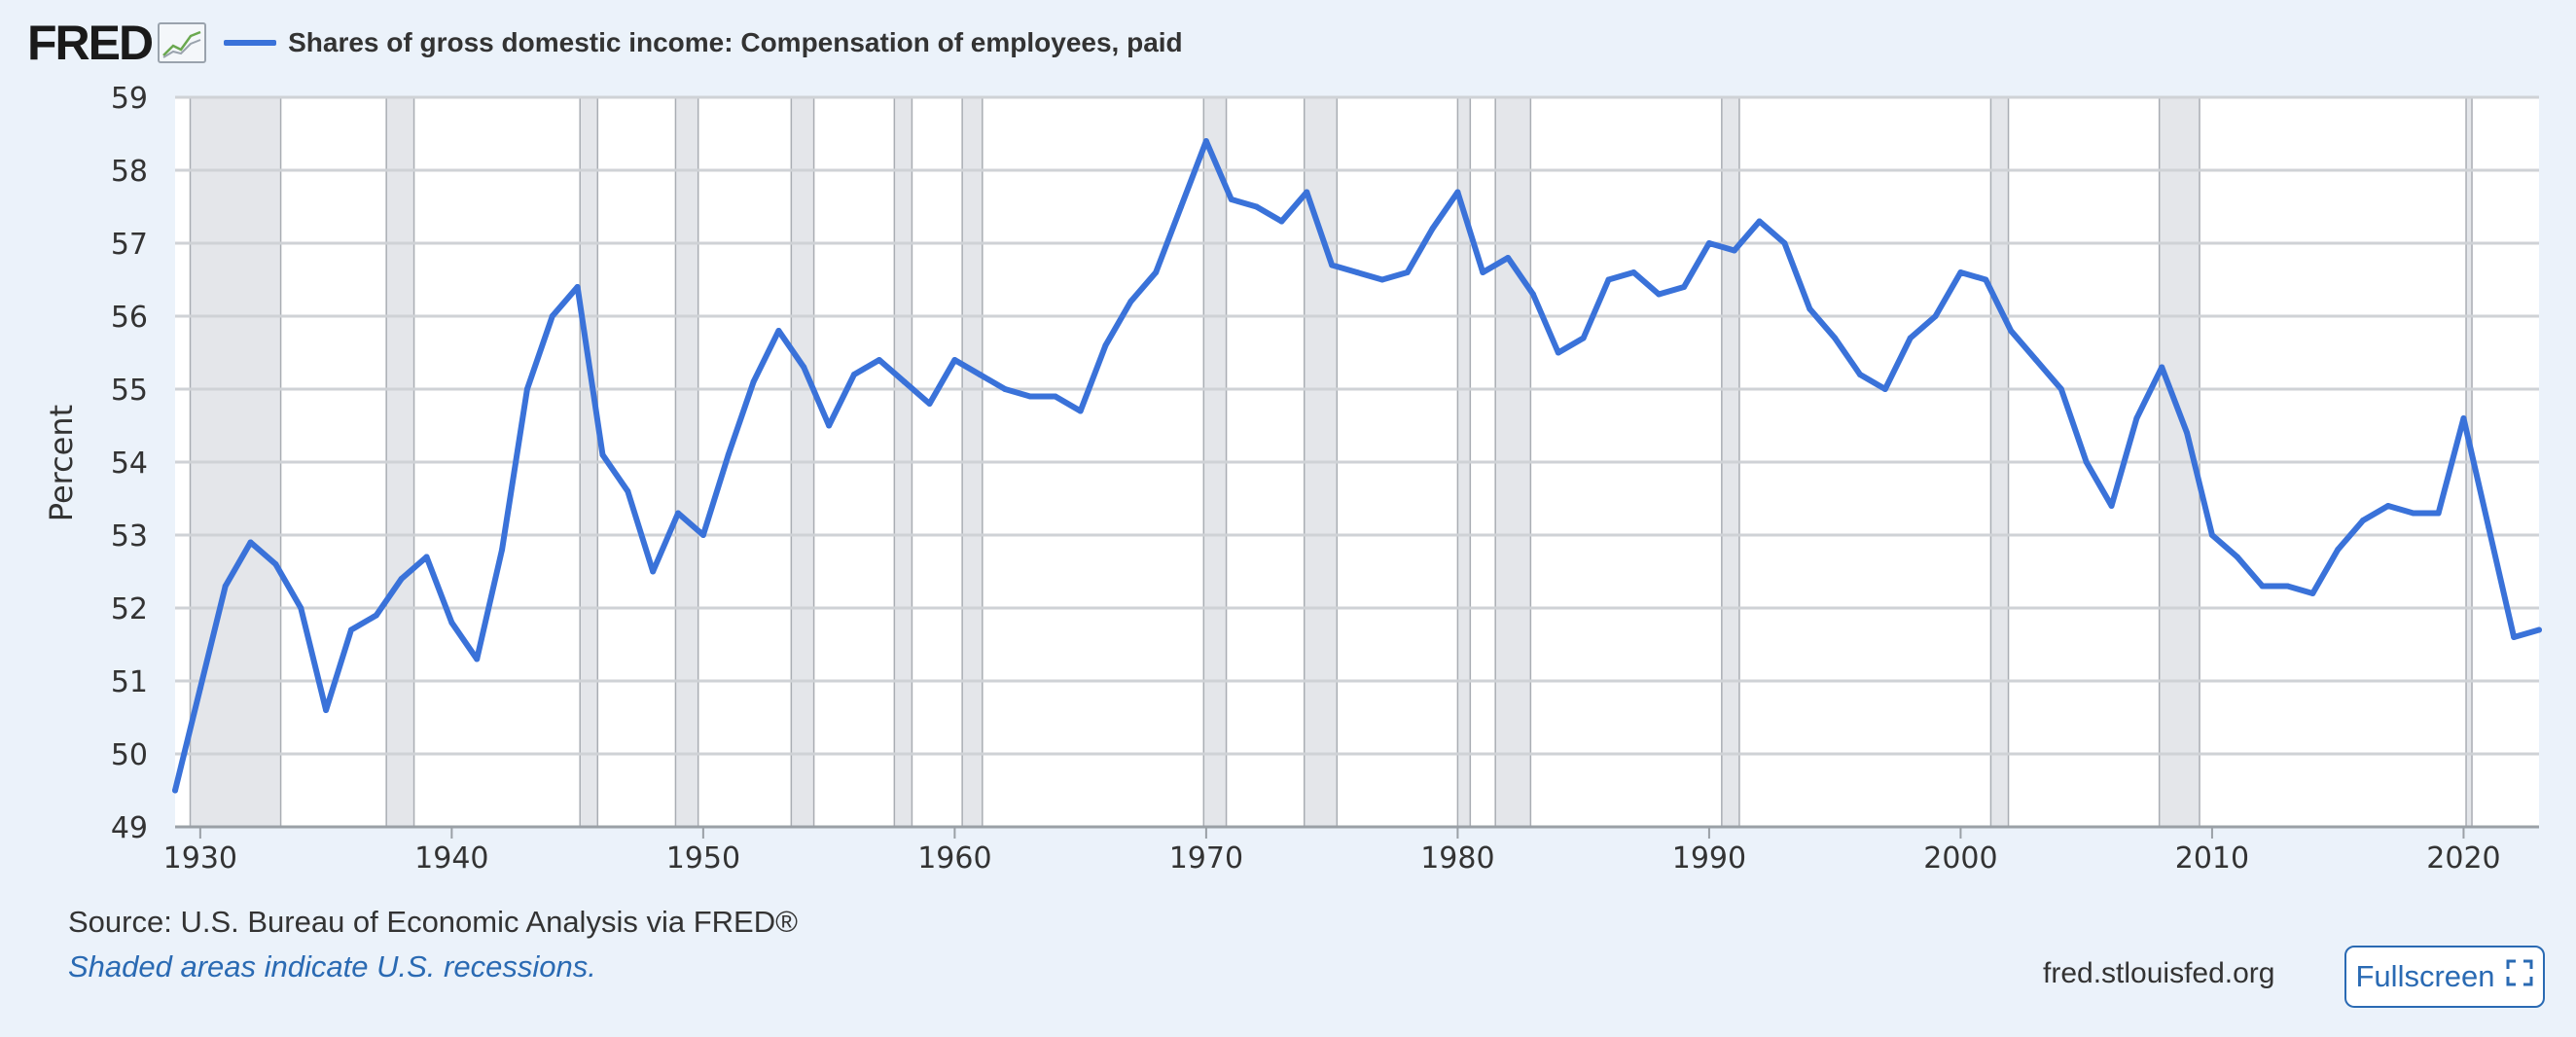 This screenshot has height=1037, width=2576. Describe the element at coordinates (90, 43) in the screenshot. I see `fred-logo: FRED` at that location.